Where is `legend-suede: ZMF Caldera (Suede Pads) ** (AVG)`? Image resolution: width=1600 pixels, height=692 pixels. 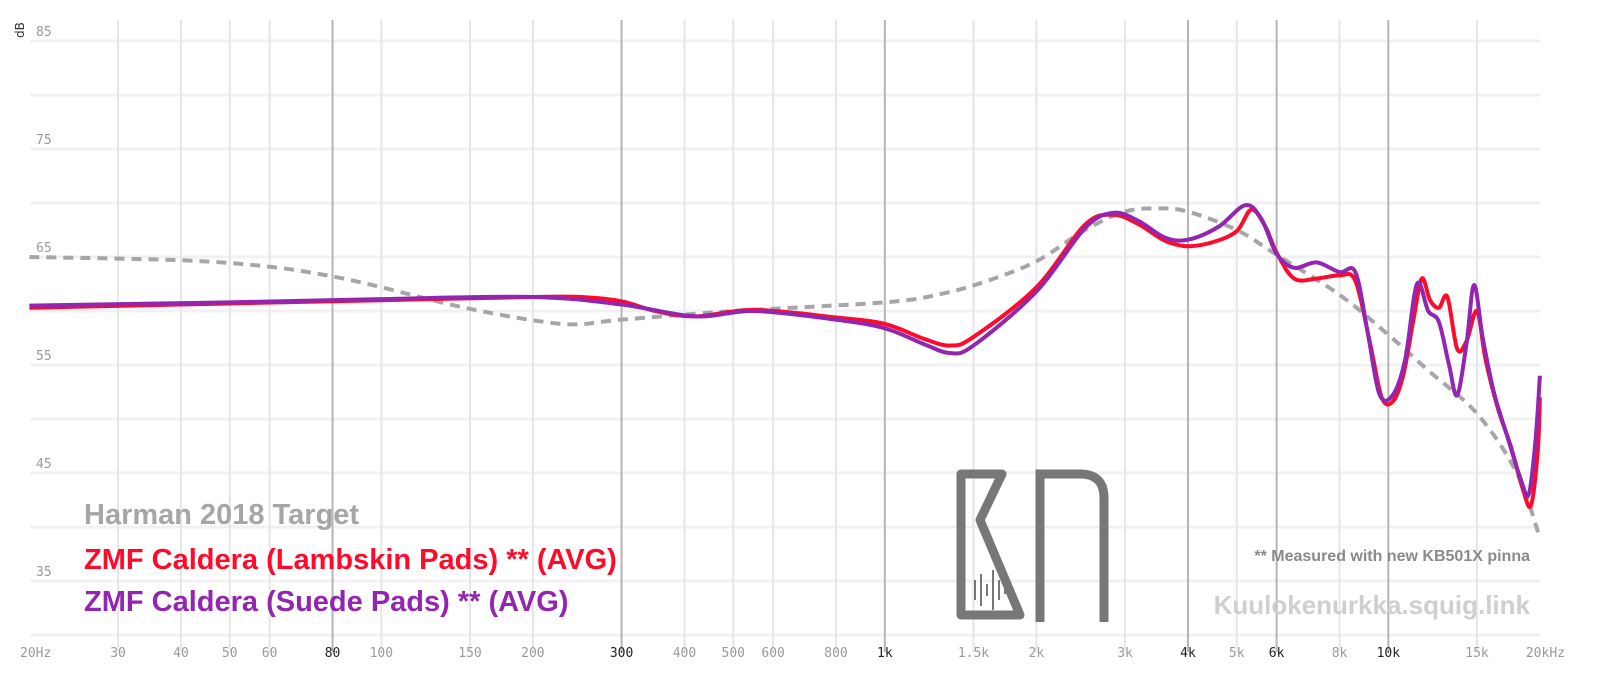 legend-suede: ZMF Caldera (Suede Pads) ** (AVG) is located at coordinates (326, 602).